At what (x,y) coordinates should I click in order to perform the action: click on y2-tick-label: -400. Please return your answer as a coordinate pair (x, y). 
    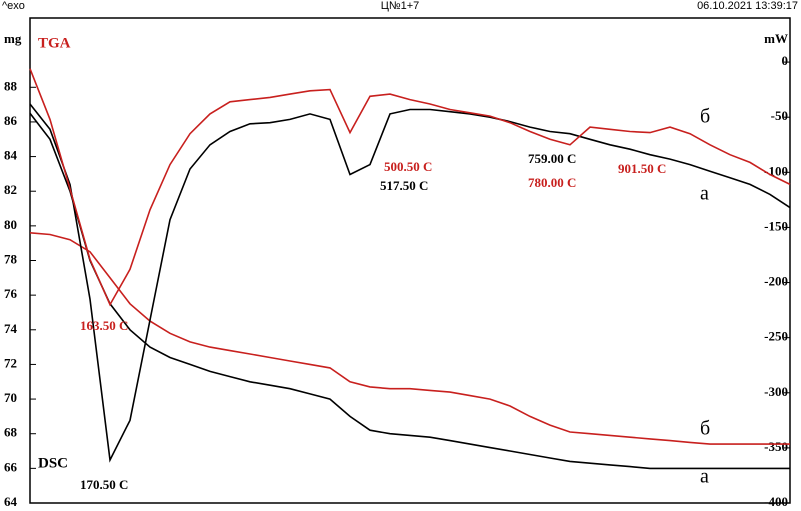
    Looking at the image, I should click on (776, 501).